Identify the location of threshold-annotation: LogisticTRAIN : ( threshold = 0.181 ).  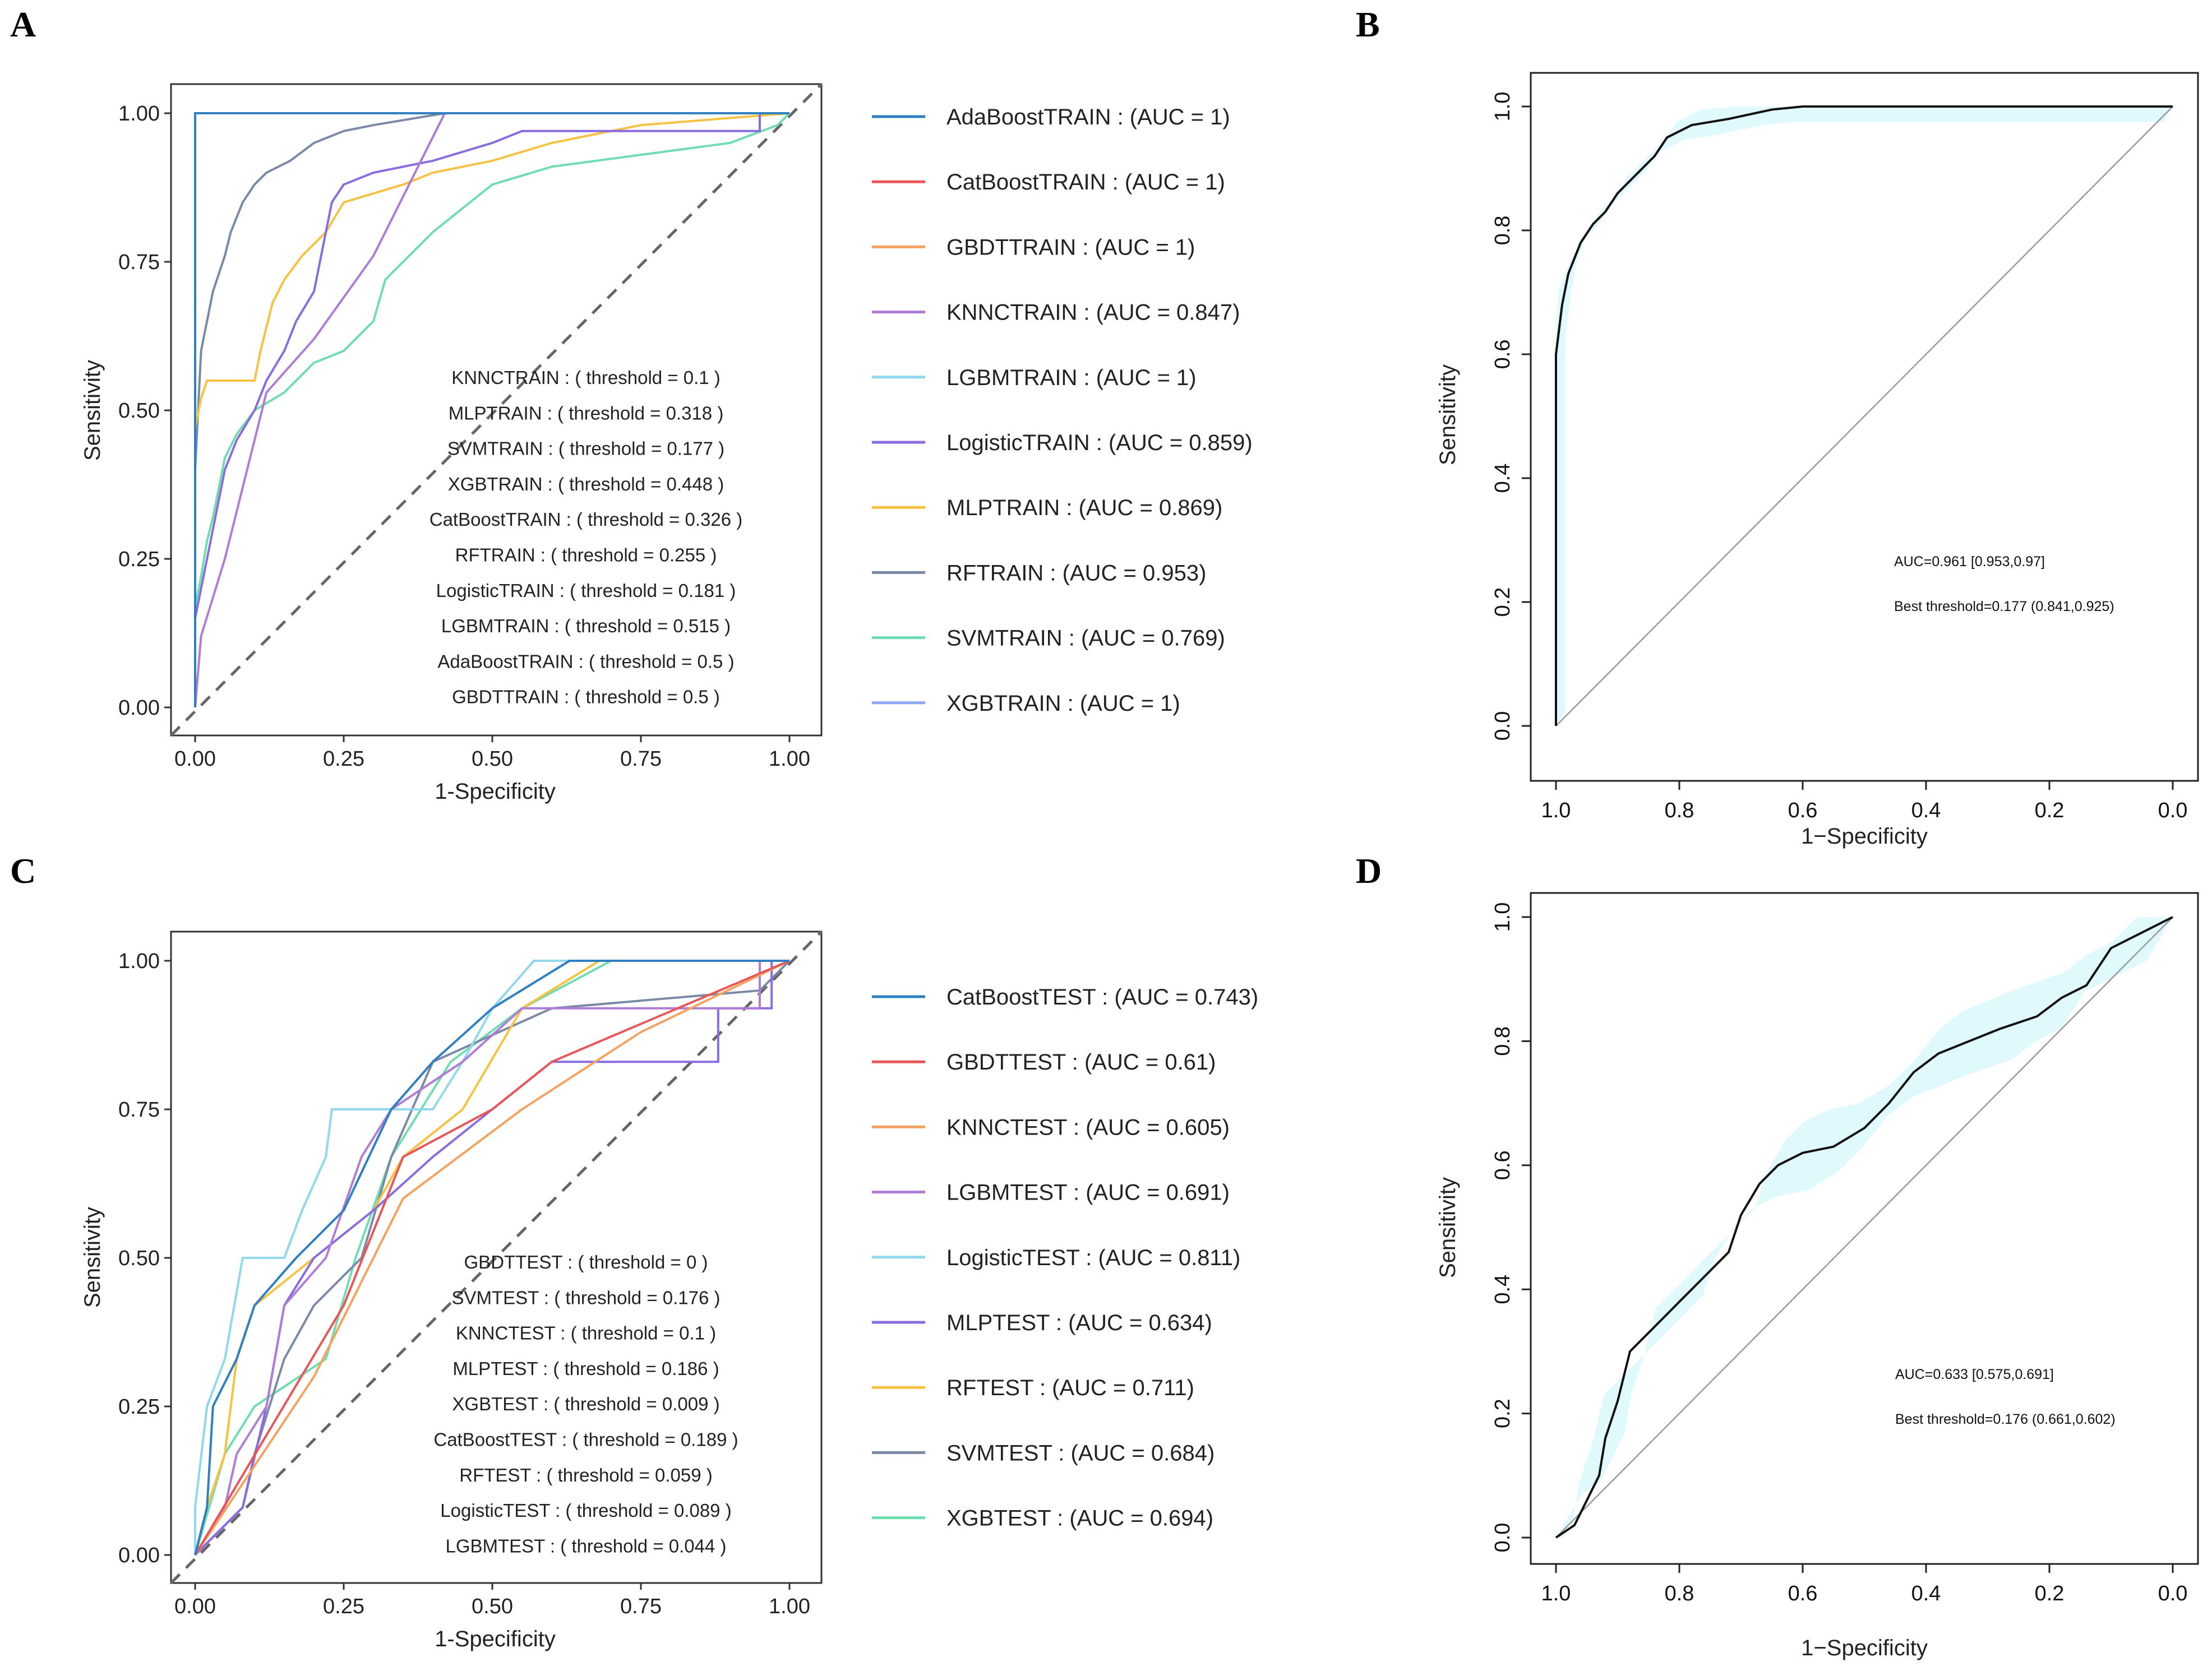
(586, 590).